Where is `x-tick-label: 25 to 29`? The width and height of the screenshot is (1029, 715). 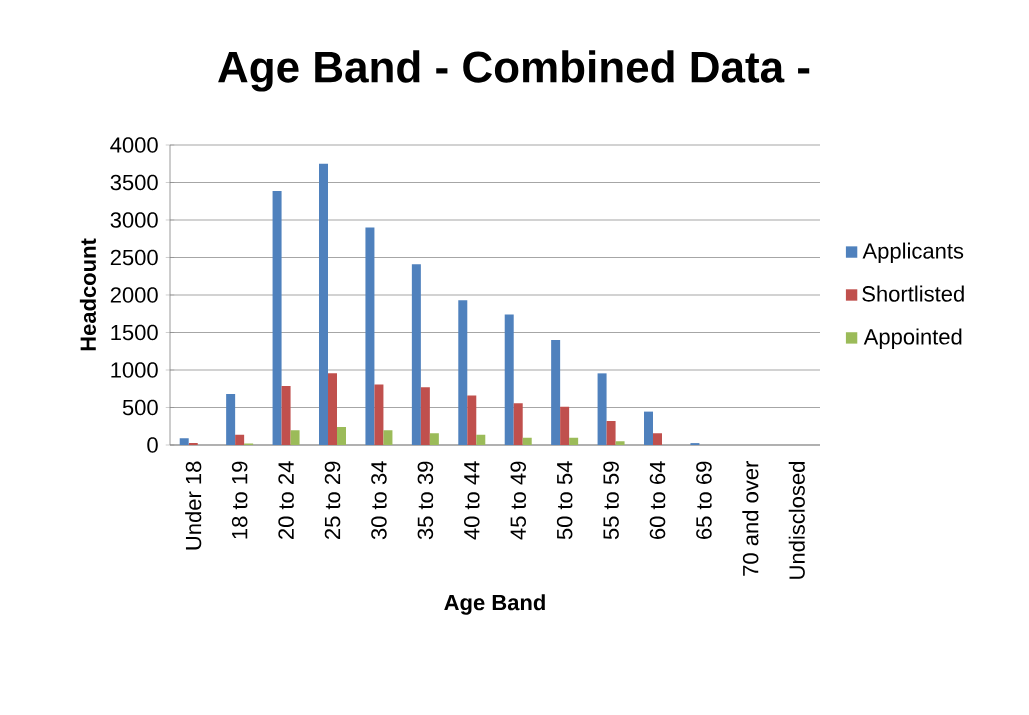
x-tick-label: 25 to 29 is located at coordinates (332, 500).